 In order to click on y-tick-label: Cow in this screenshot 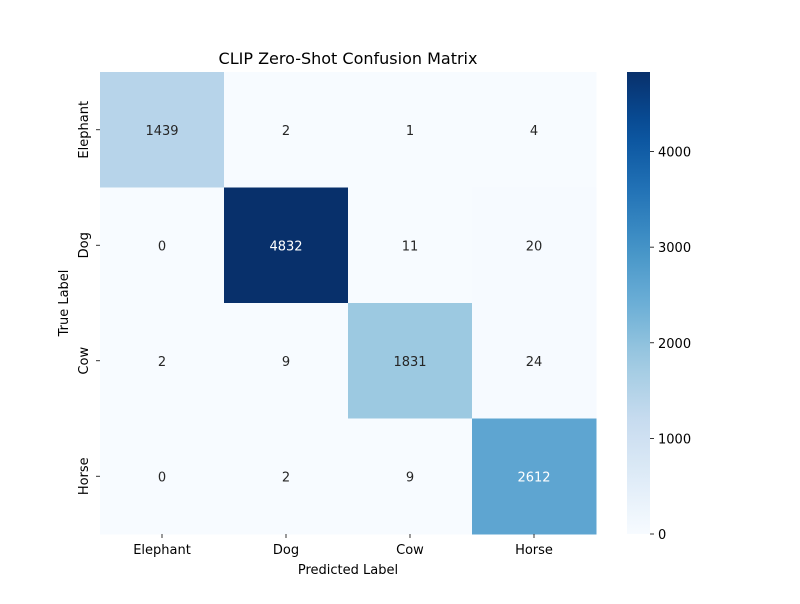, I will do `click(84, 361)`.